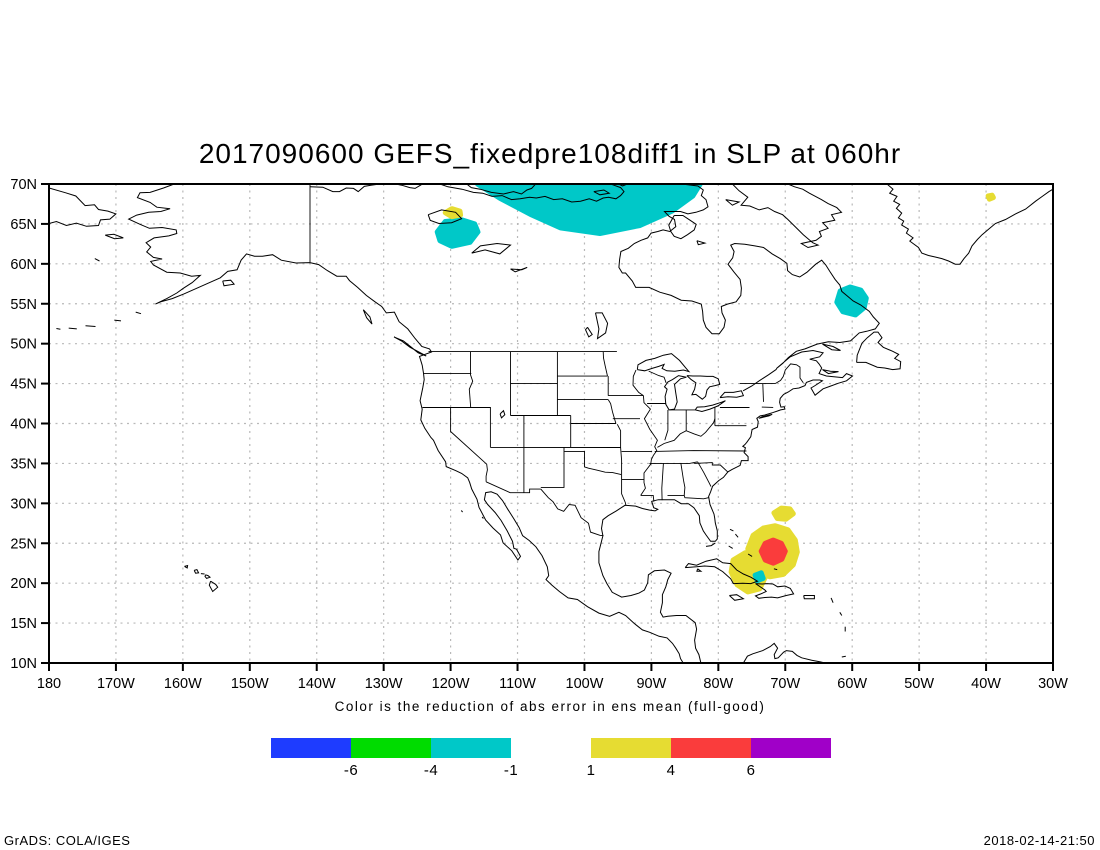 The image size is (1100, 850). Describe the element at coordinates (23, 624) in the screenshot. I see `lat-tick-label: 15N` at that location.